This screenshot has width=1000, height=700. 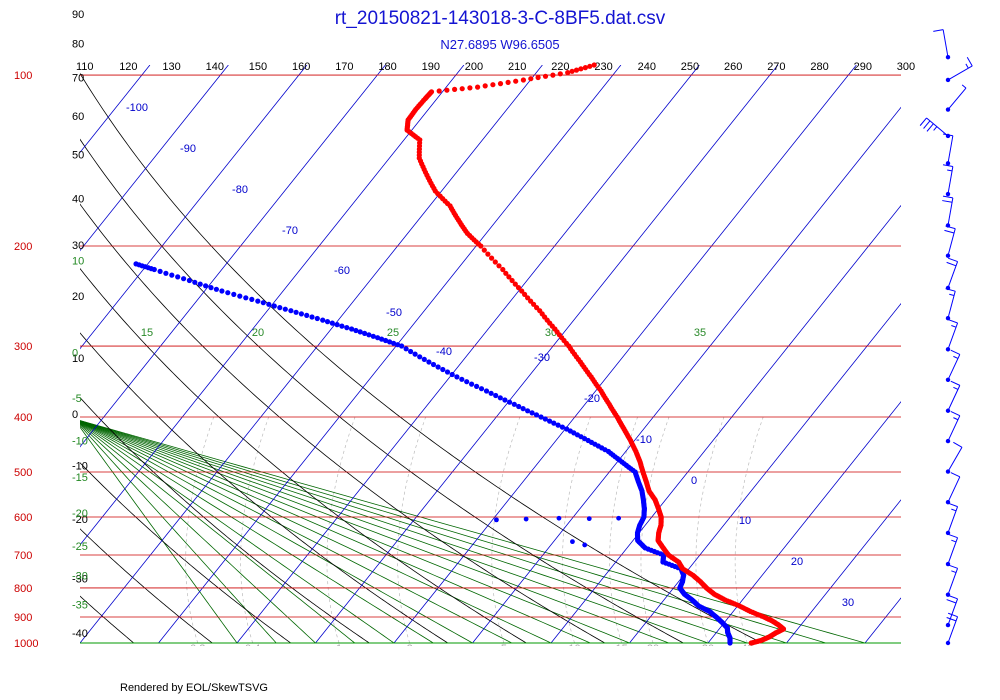 I want to click on mixing-ratio-label: 2, so click(x=410, y=649).